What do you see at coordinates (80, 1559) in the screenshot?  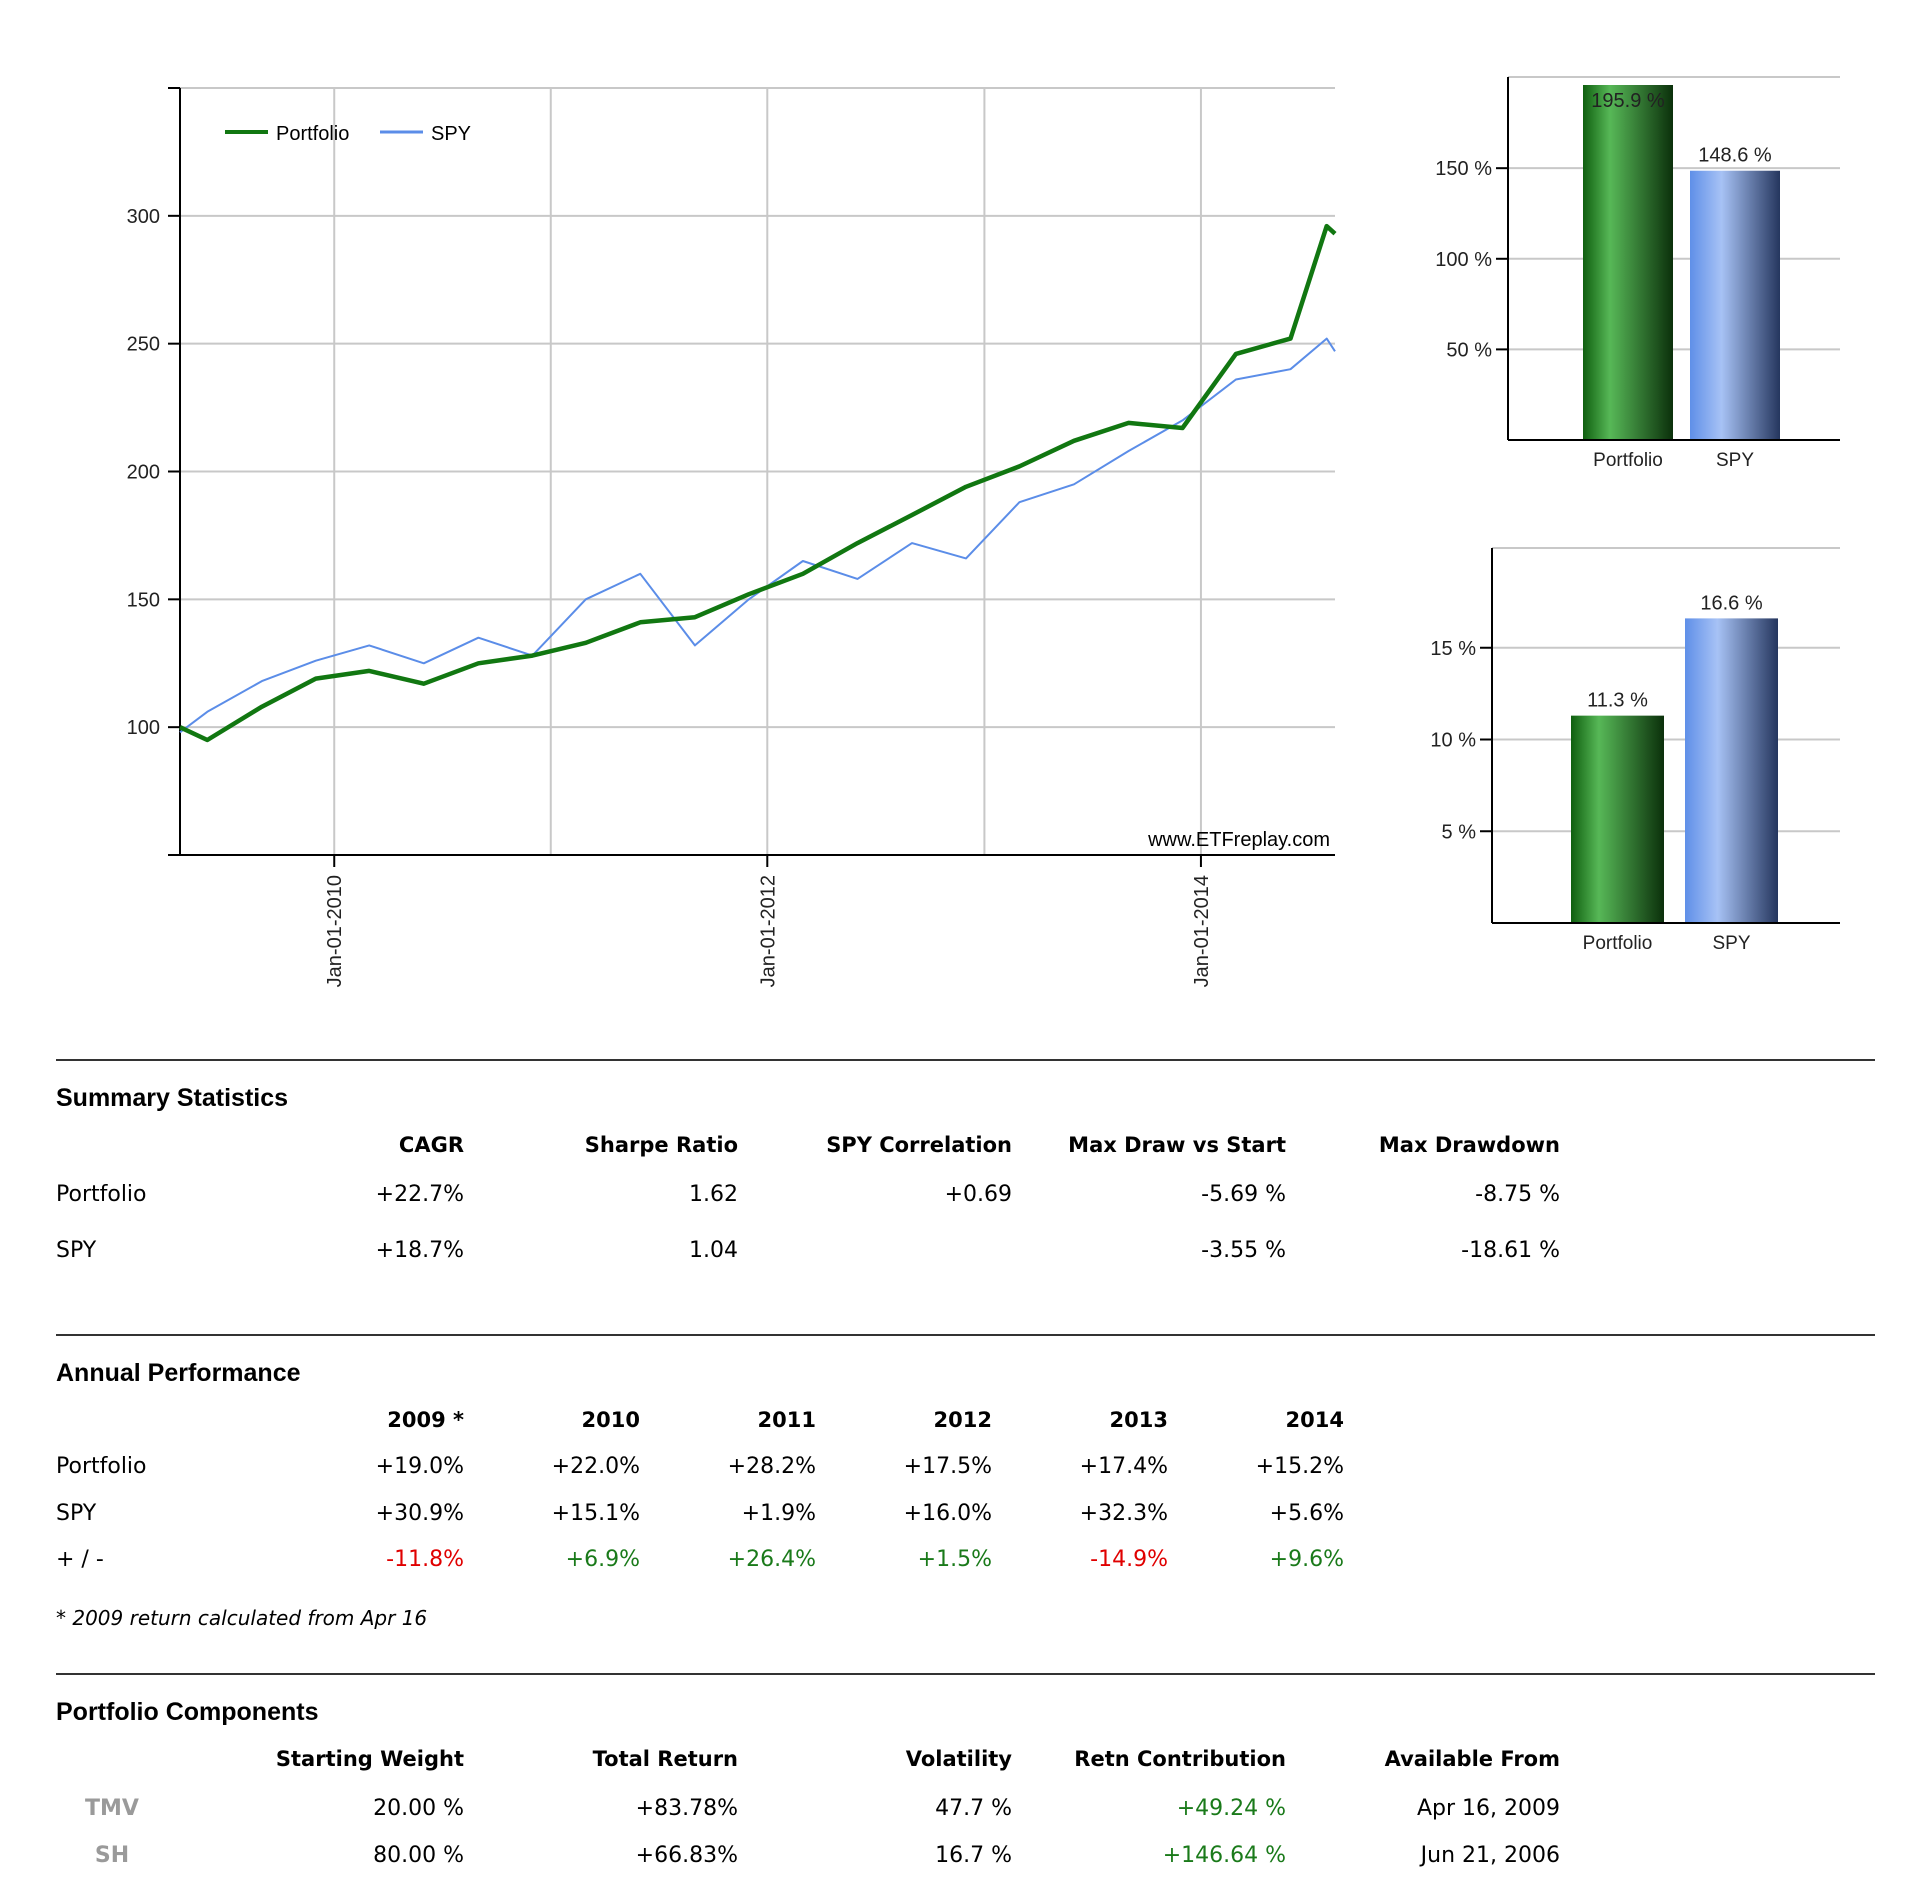 I see `annual-row-label: + / -` at bounding box center [80, 1559].